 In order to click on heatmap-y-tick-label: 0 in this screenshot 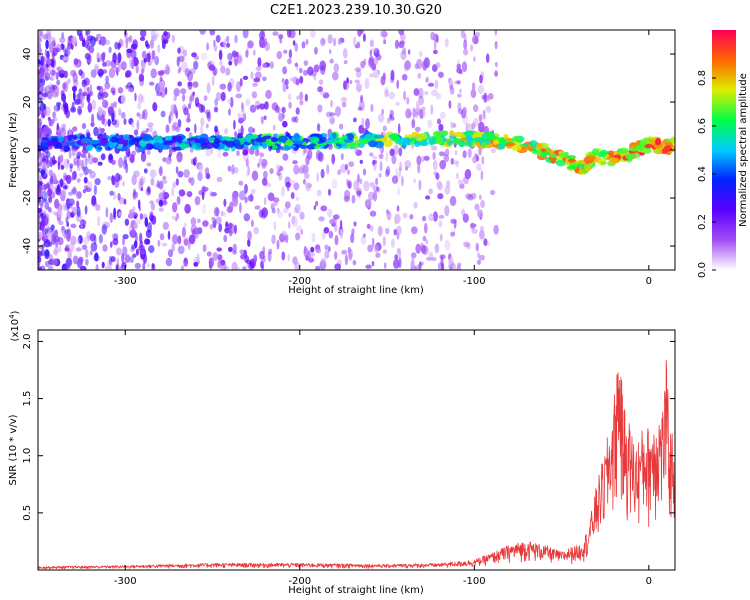, I will do `click(27, 150)`.